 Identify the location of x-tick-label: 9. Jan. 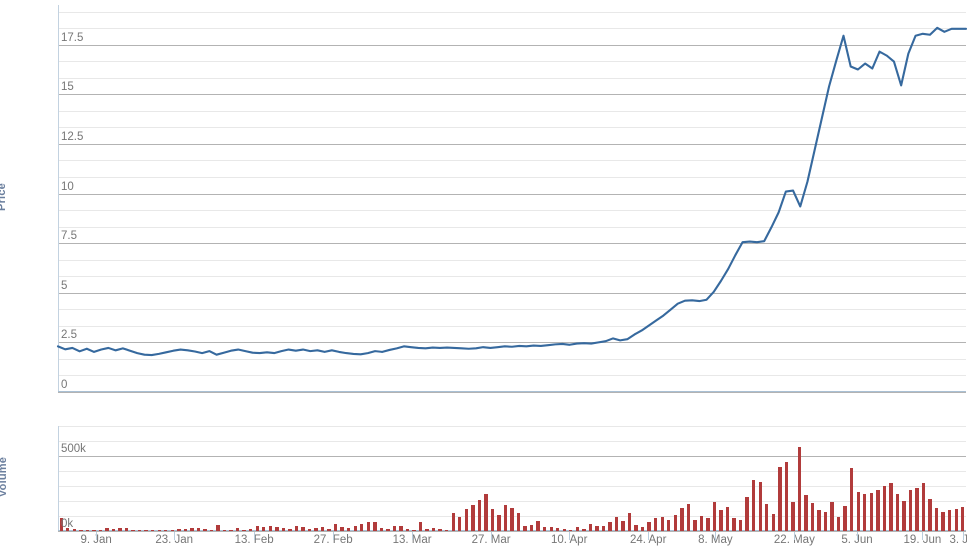
(96, 540).